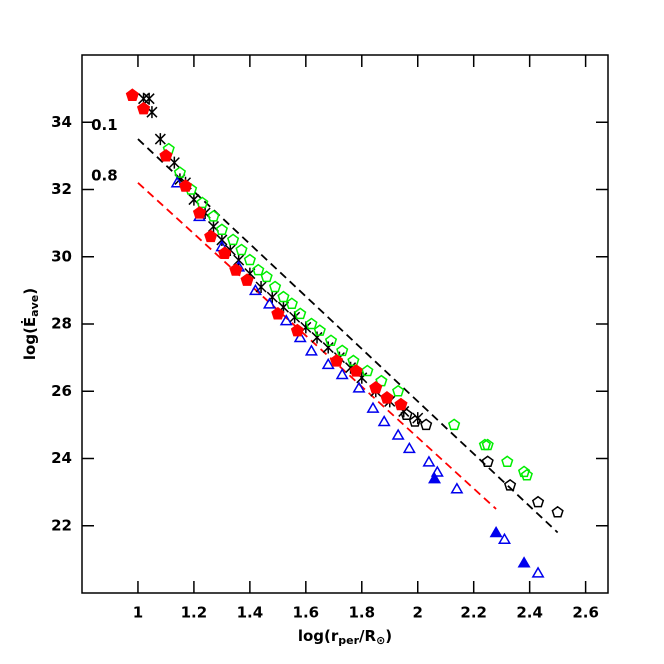 The image size is (664, 664). I want to click on y-tick-label: 22, so click(61, 525).